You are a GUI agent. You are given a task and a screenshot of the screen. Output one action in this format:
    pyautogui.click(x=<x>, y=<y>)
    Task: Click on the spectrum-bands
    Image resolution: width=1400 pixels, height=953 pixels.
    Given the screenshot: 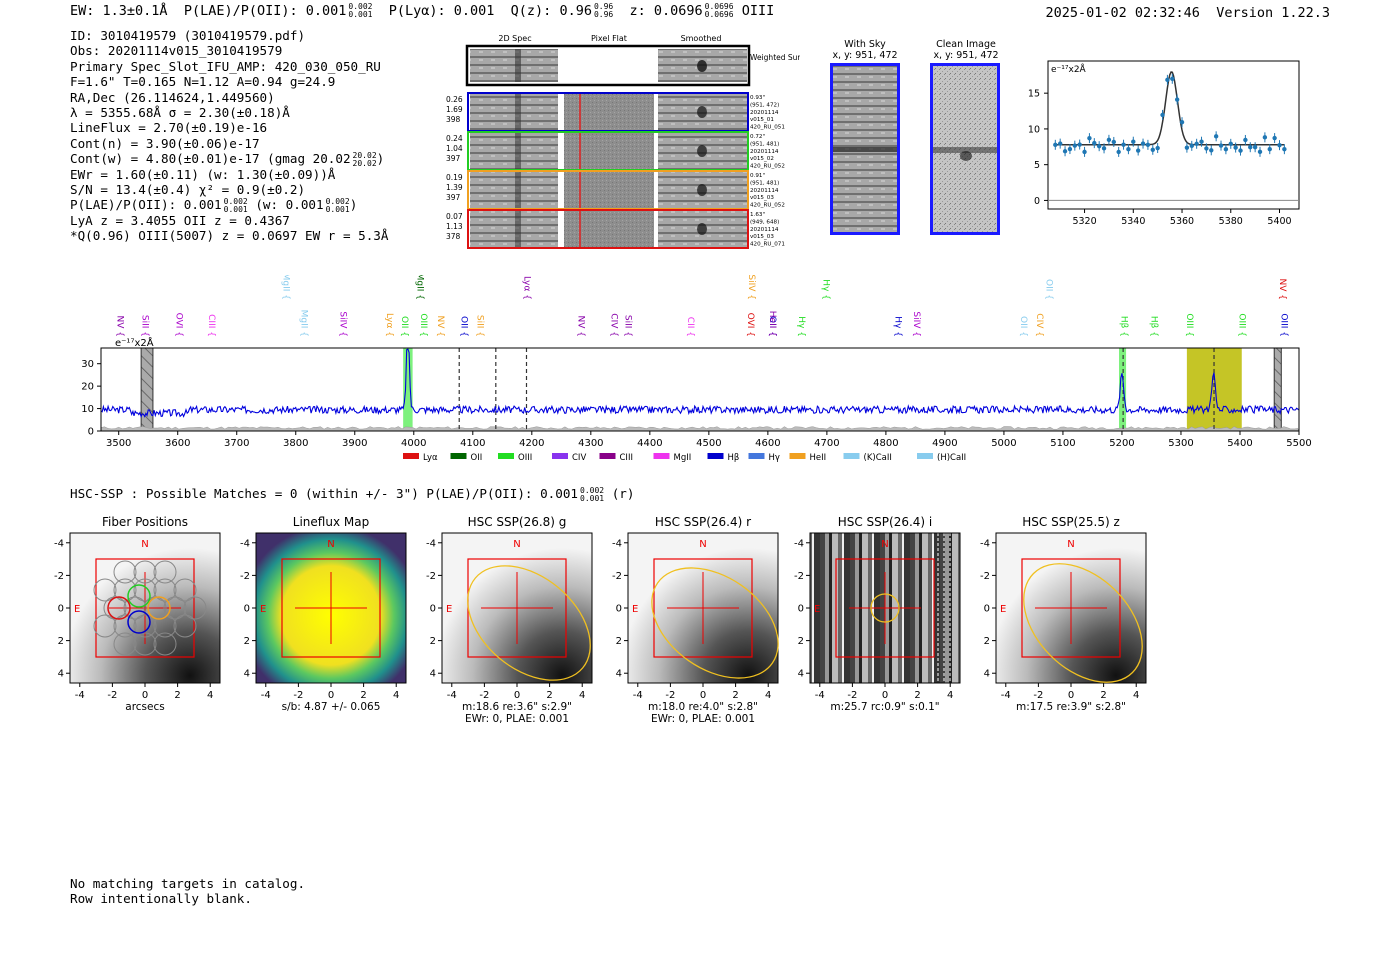 What is the action you would take?
    pyautogui.click(x=711, y=389)
    